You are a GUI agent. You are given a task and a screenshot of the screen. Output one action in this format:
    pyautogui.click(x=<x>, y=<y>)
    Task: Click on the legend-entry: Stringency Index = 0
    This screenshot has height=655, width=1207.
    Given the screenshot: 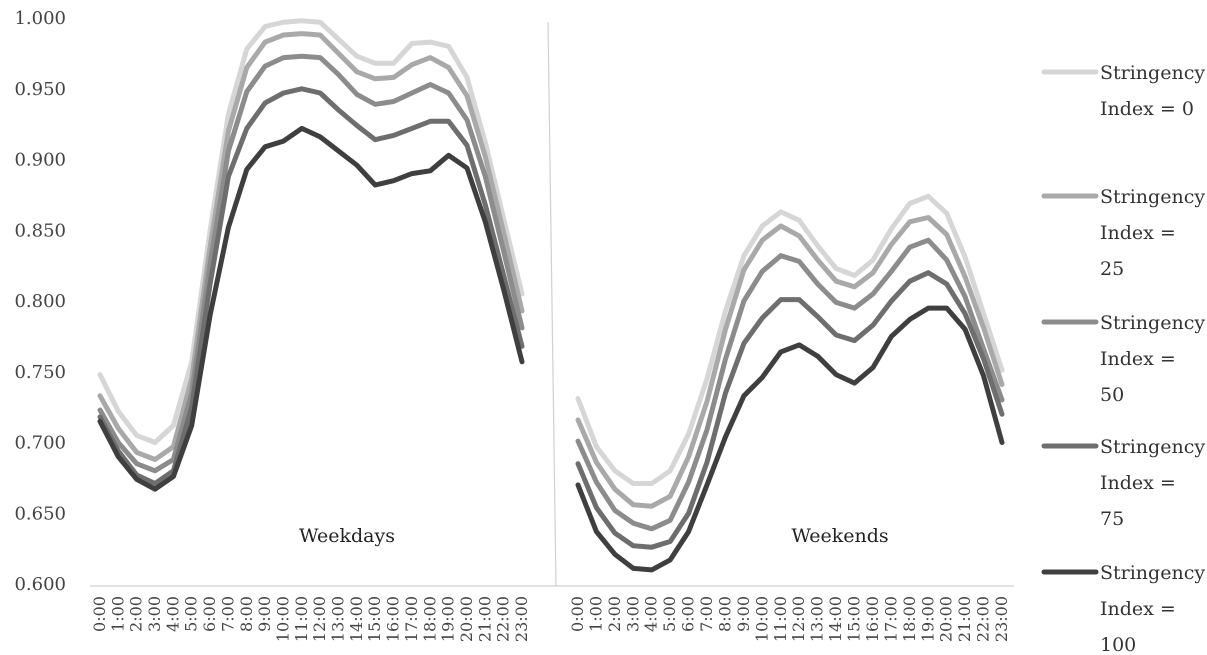 What is the action you would take?
    pyautogui.click(x=1123, y=91)
    